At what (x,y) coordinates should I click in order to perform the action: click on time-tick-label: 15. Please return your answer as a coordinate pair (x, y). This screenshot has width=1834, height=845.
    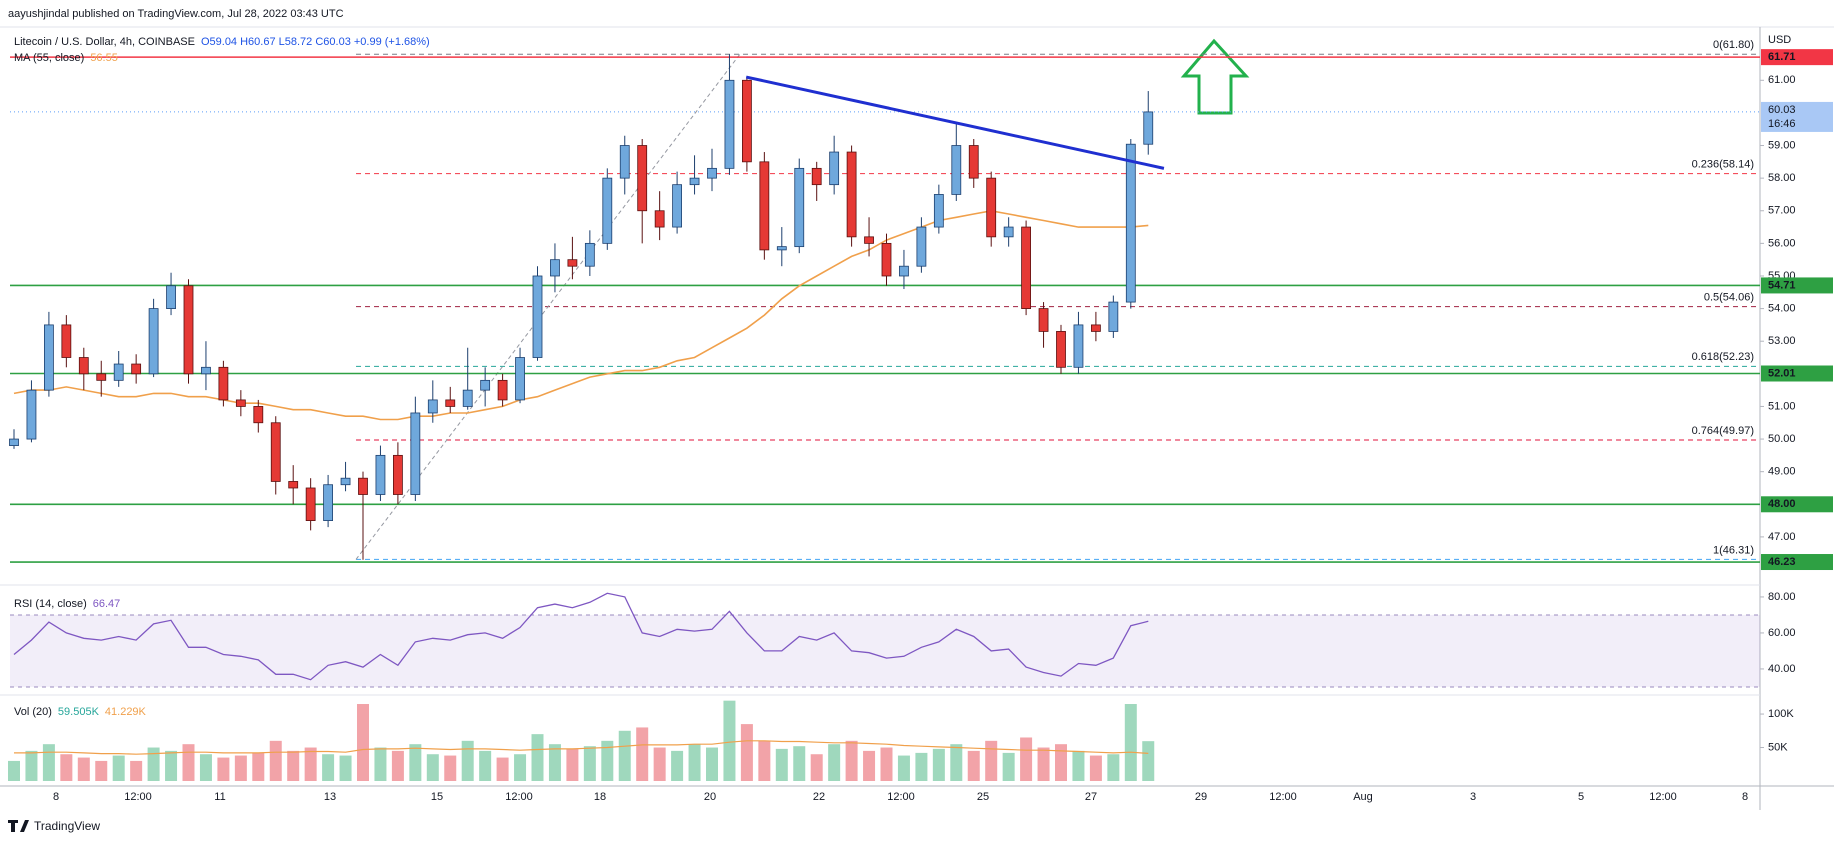
    Looking at the image, I should click on (437, 797).